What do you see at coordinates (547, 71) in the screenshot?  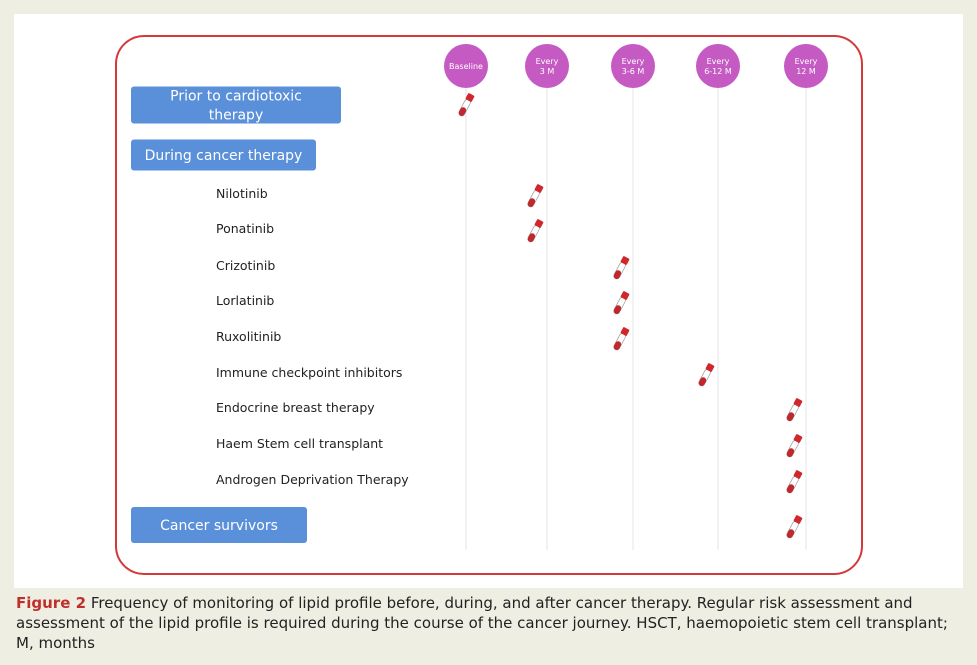 I see `column-label: 3 M` at bounding box center [547, 71].